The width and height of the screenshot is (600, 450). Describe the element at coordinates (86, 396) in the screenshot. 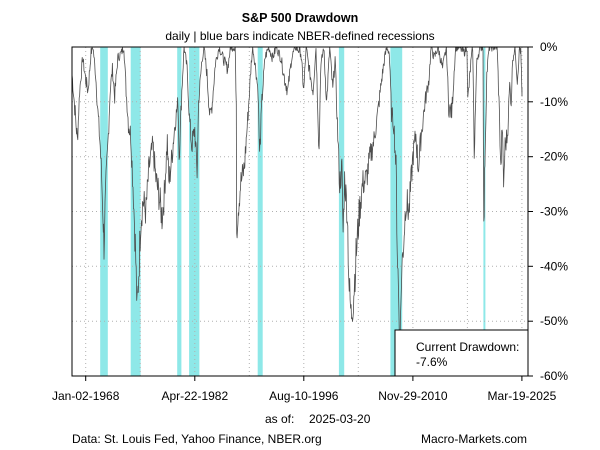

I see `x-tick-label-1: Jan-02-1968` at that location.